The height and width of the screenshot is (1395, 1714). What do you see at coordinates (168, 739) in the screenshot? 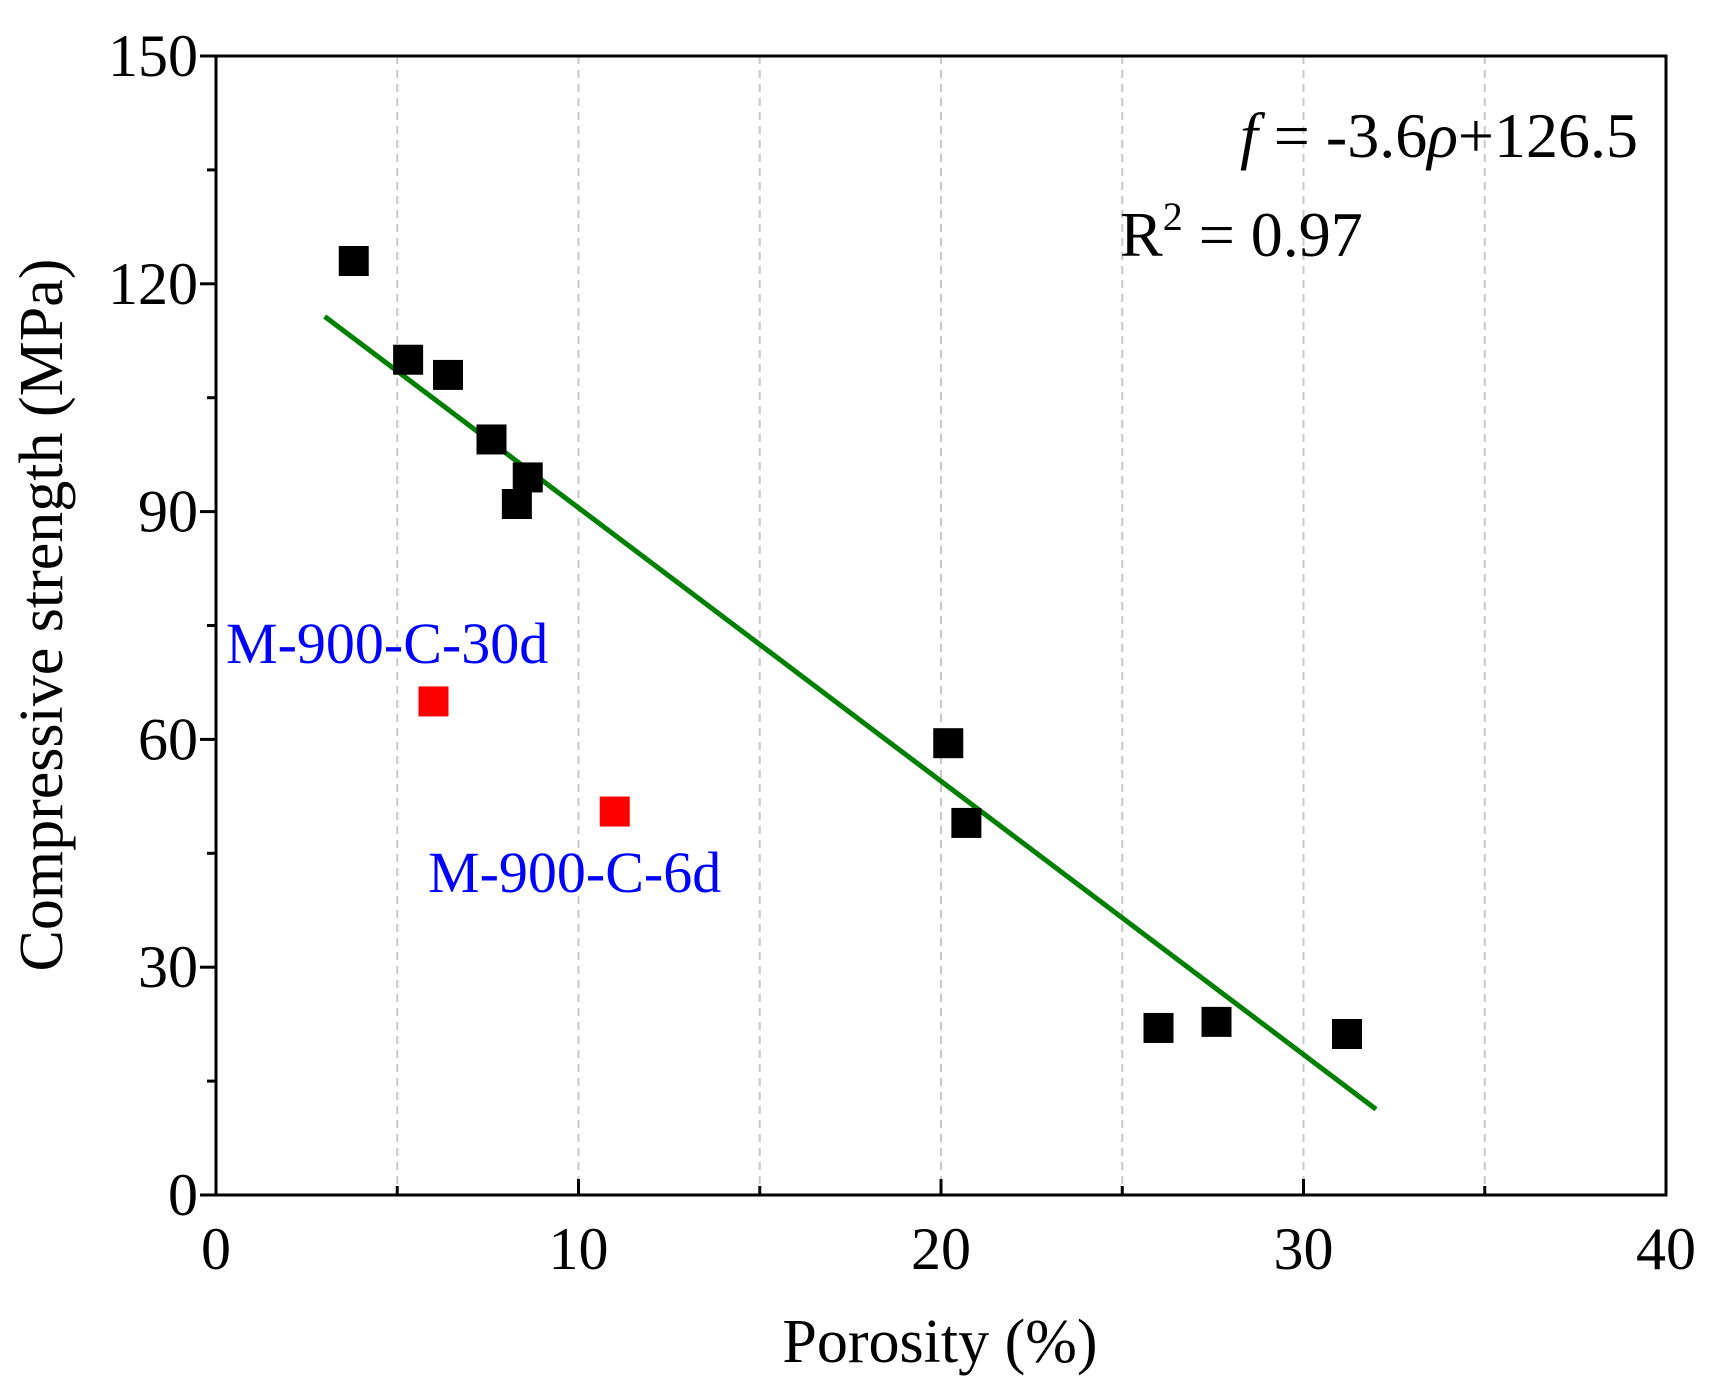
I see `y-tick-label: 60` at bounding box center [168, 739].